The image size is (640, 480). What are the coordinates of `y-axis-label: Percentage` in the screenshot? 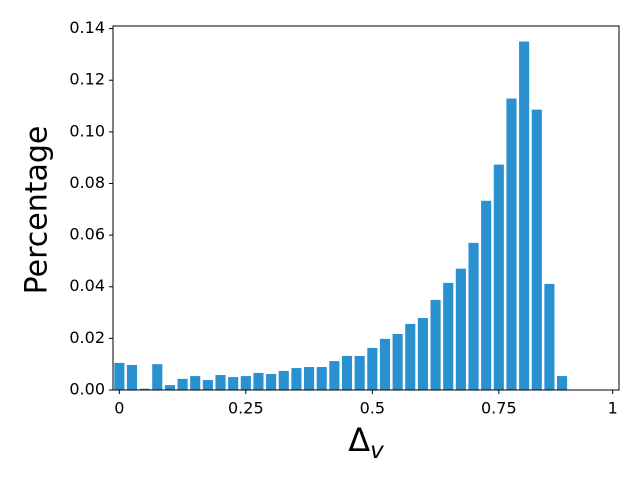 It's located at (37, 210).